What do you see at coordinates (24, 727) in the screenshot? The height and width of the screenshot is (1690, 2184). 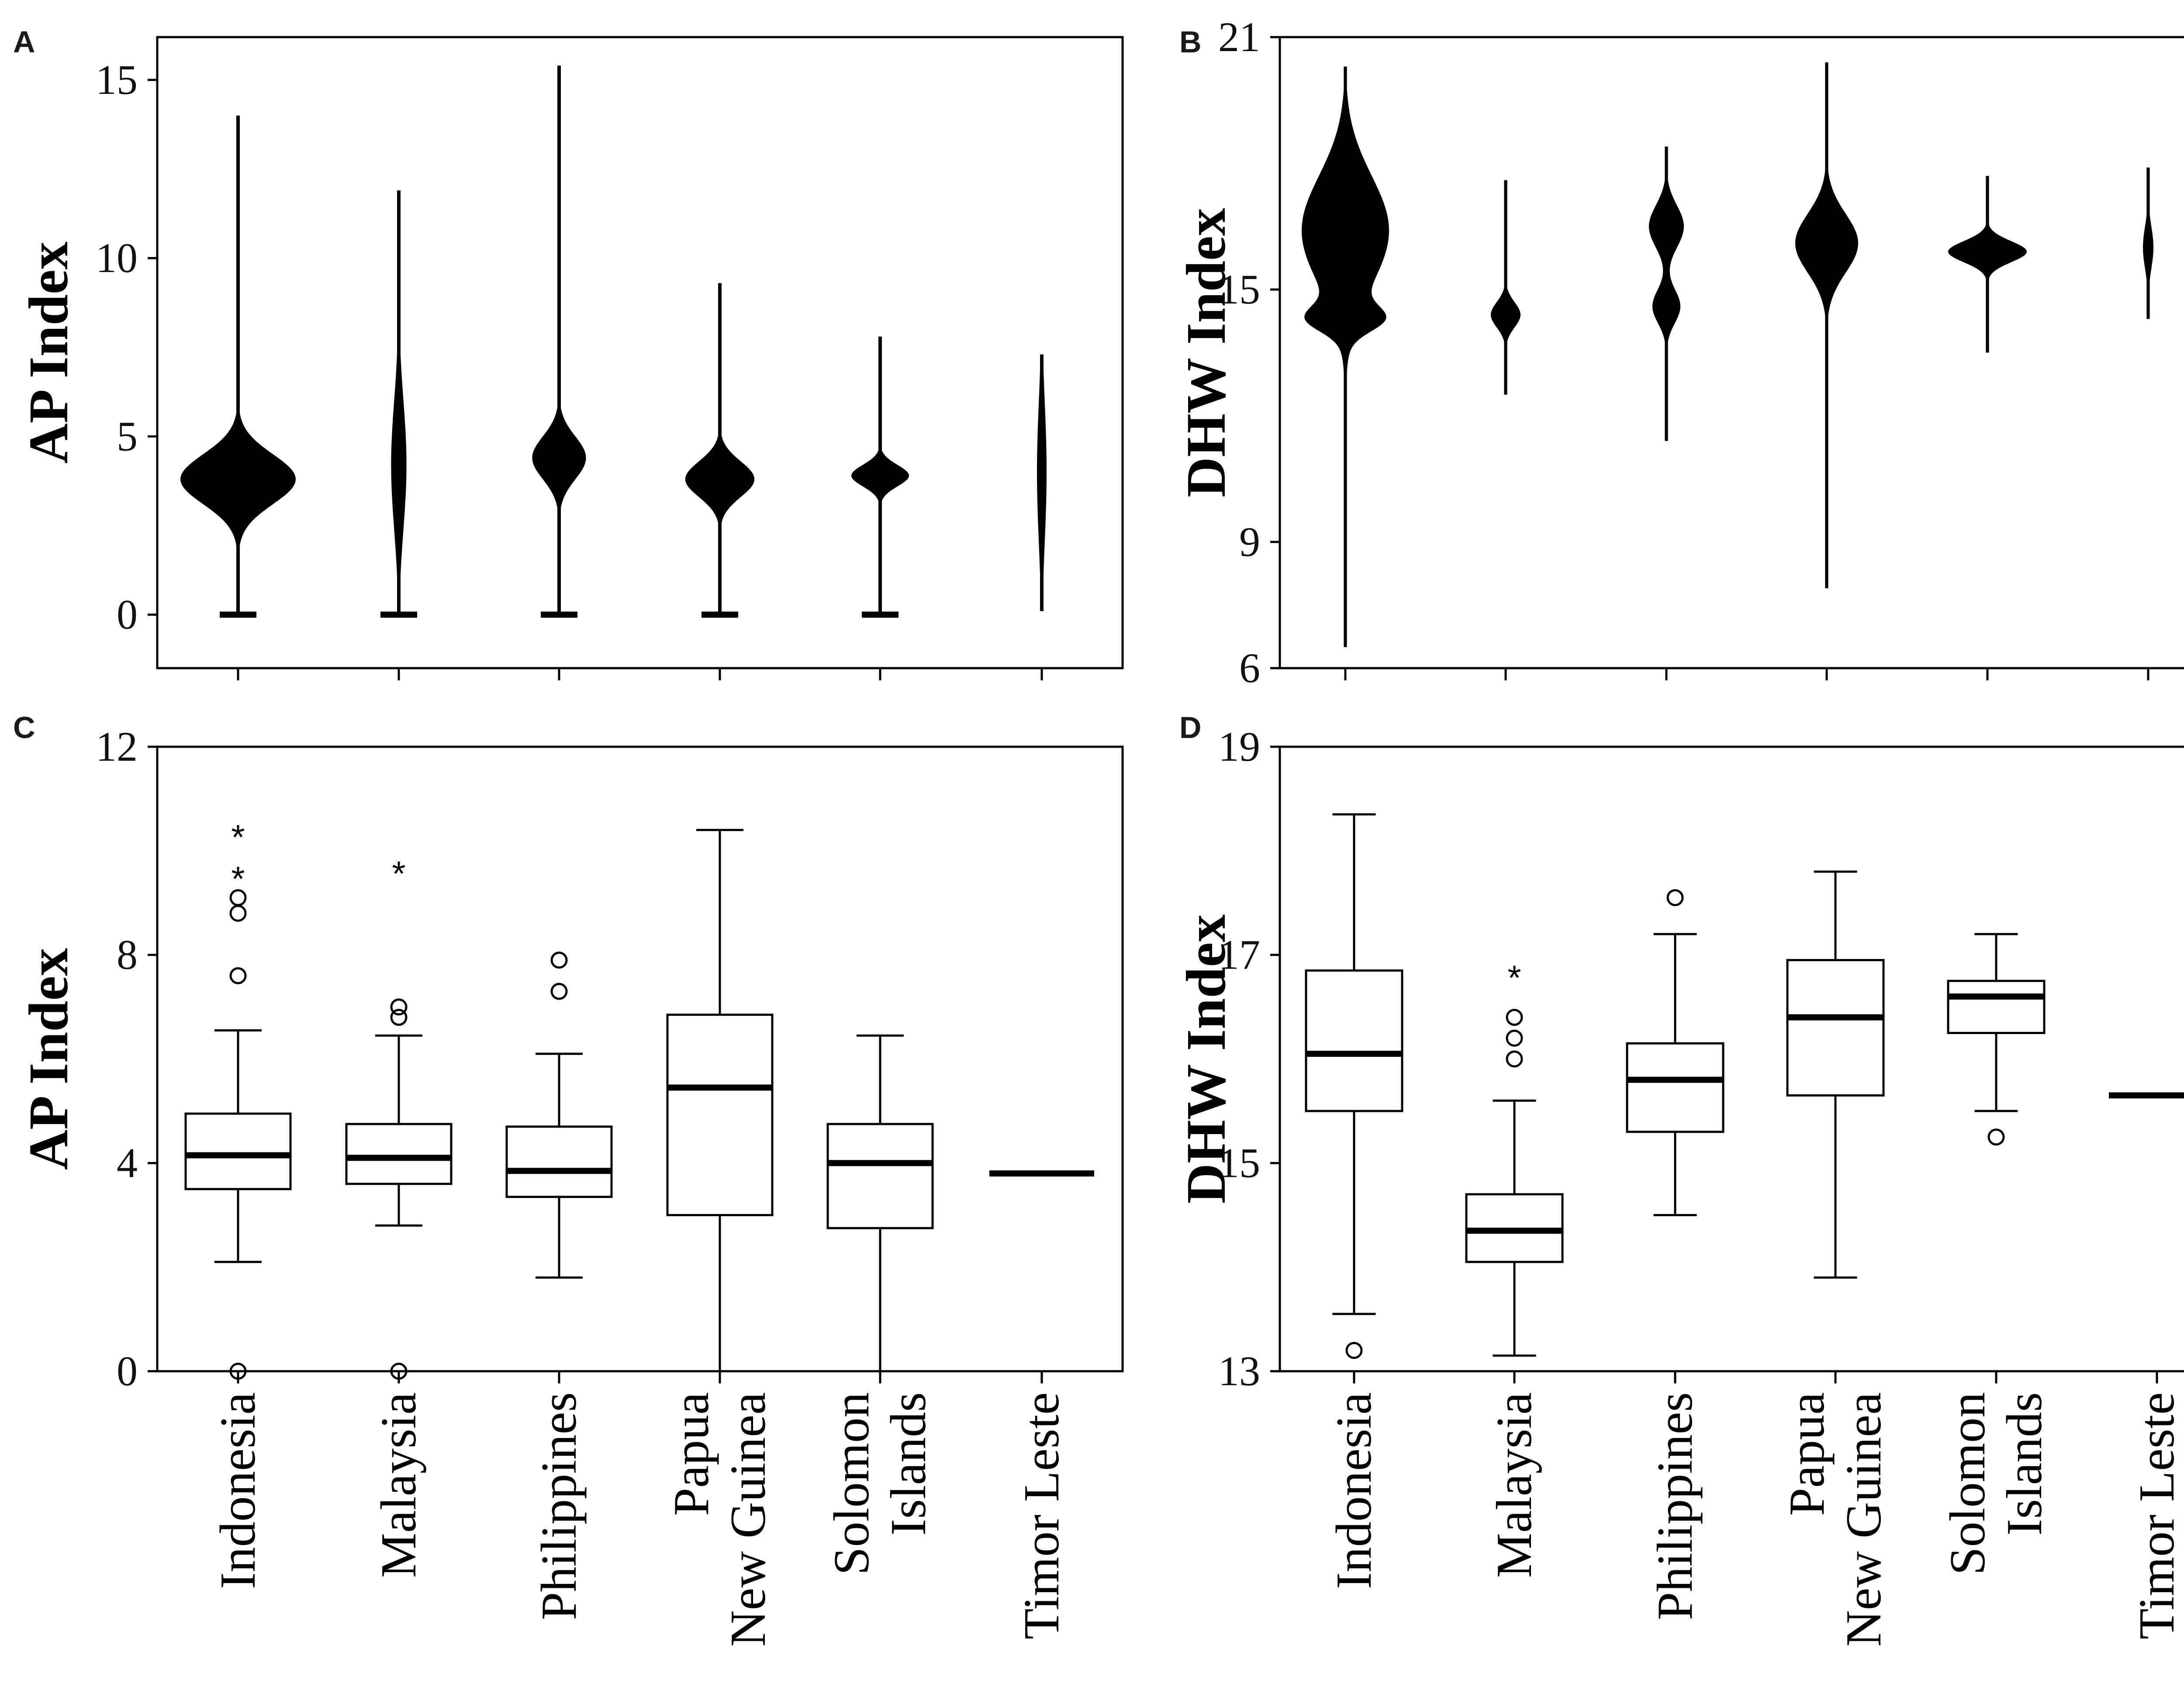 I see `panel-letter: C` at bounding box center [24, 727].